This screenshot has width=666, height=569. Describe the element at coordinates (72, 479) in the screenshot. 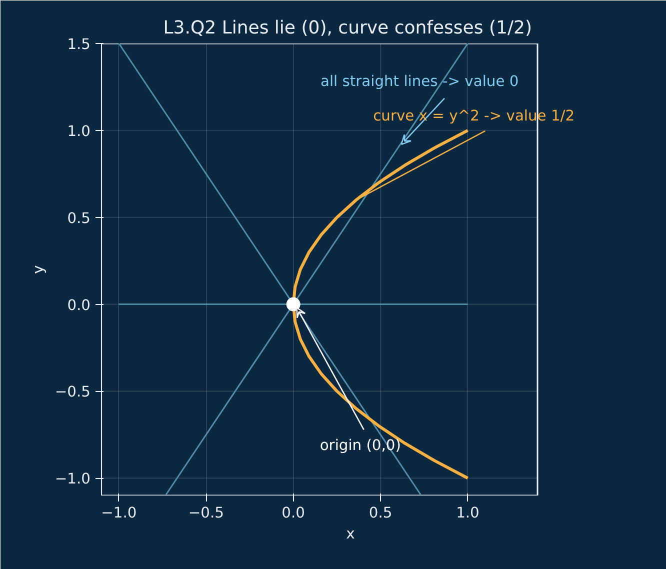

I see `y-tick-label: −1.0` at that location.